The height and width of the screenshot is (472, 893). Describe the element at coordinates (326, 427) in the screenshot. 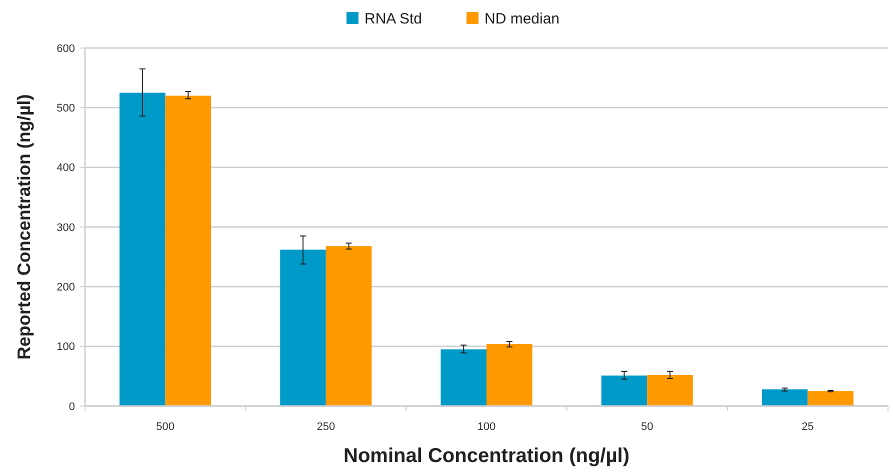

I see `x-tick-label: 250` at that location.